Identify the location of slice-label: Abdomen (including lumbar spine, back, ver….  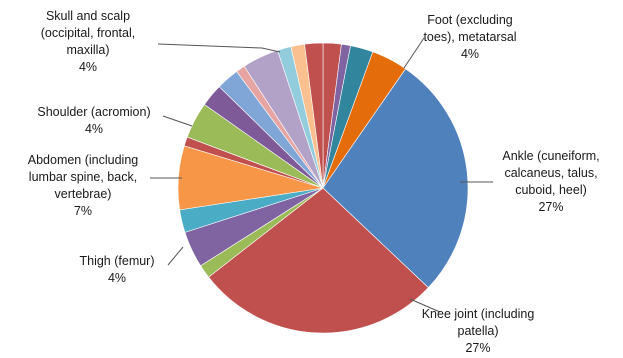
(83, 185).